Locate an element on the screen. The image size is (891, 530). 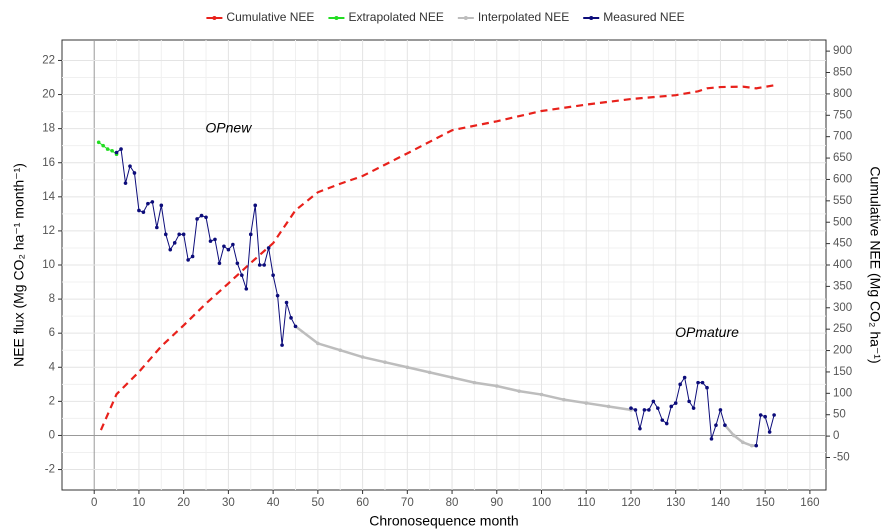
x-tick-label: 20 is located at coordinates (183, 503).